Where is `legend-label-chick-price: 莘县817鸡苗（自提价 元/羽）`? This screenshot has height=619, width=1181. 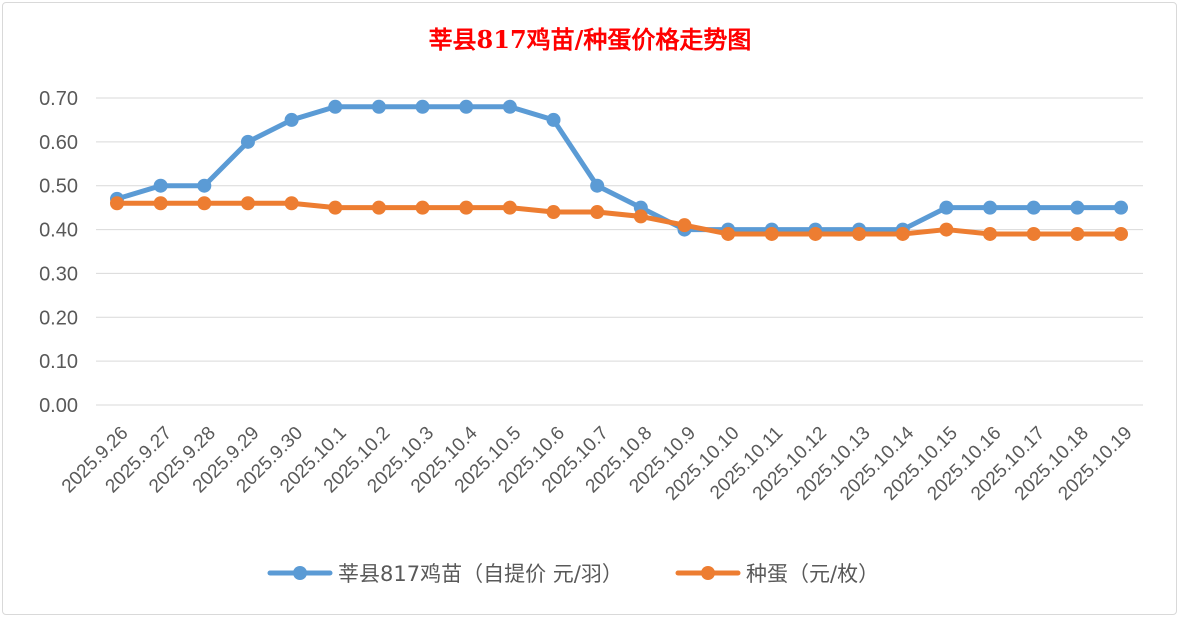
legend-label-chick-price: 莘县817鸡苗（自提价 元/羽） is located at coordinates (480, 574).